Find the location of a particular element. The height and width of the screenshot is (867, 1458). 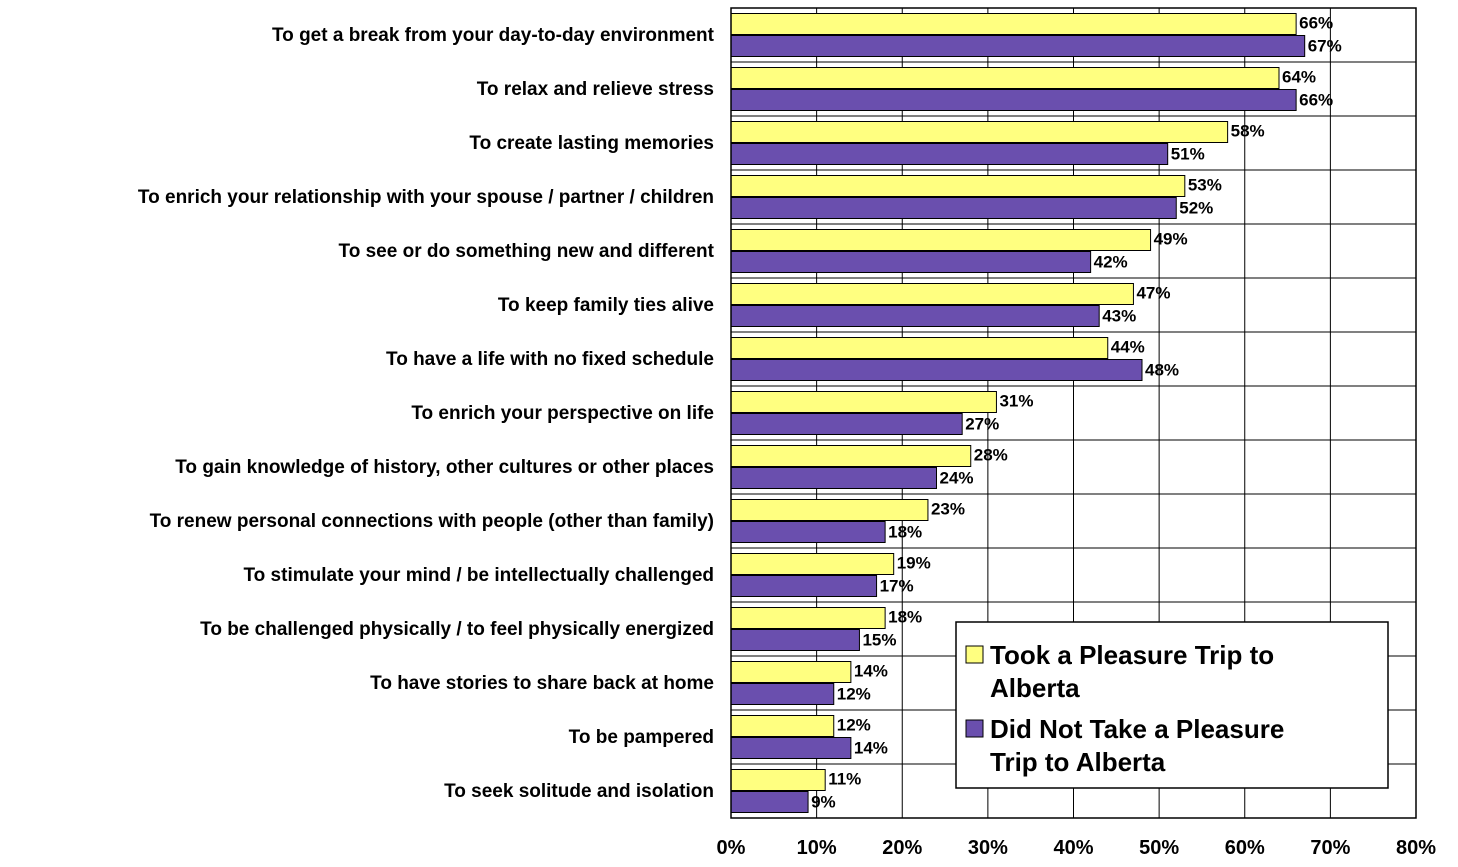

value-label: 19% is located at coordinates (914, 563).